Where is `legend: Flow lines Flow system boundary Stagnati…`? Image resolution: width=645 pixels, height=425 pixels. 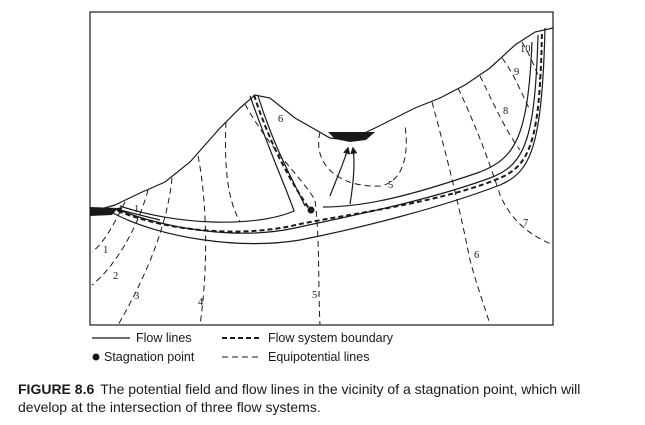
legend: Flow lines Flow system boundary Stagnati… is located at coordinates (243, 347).